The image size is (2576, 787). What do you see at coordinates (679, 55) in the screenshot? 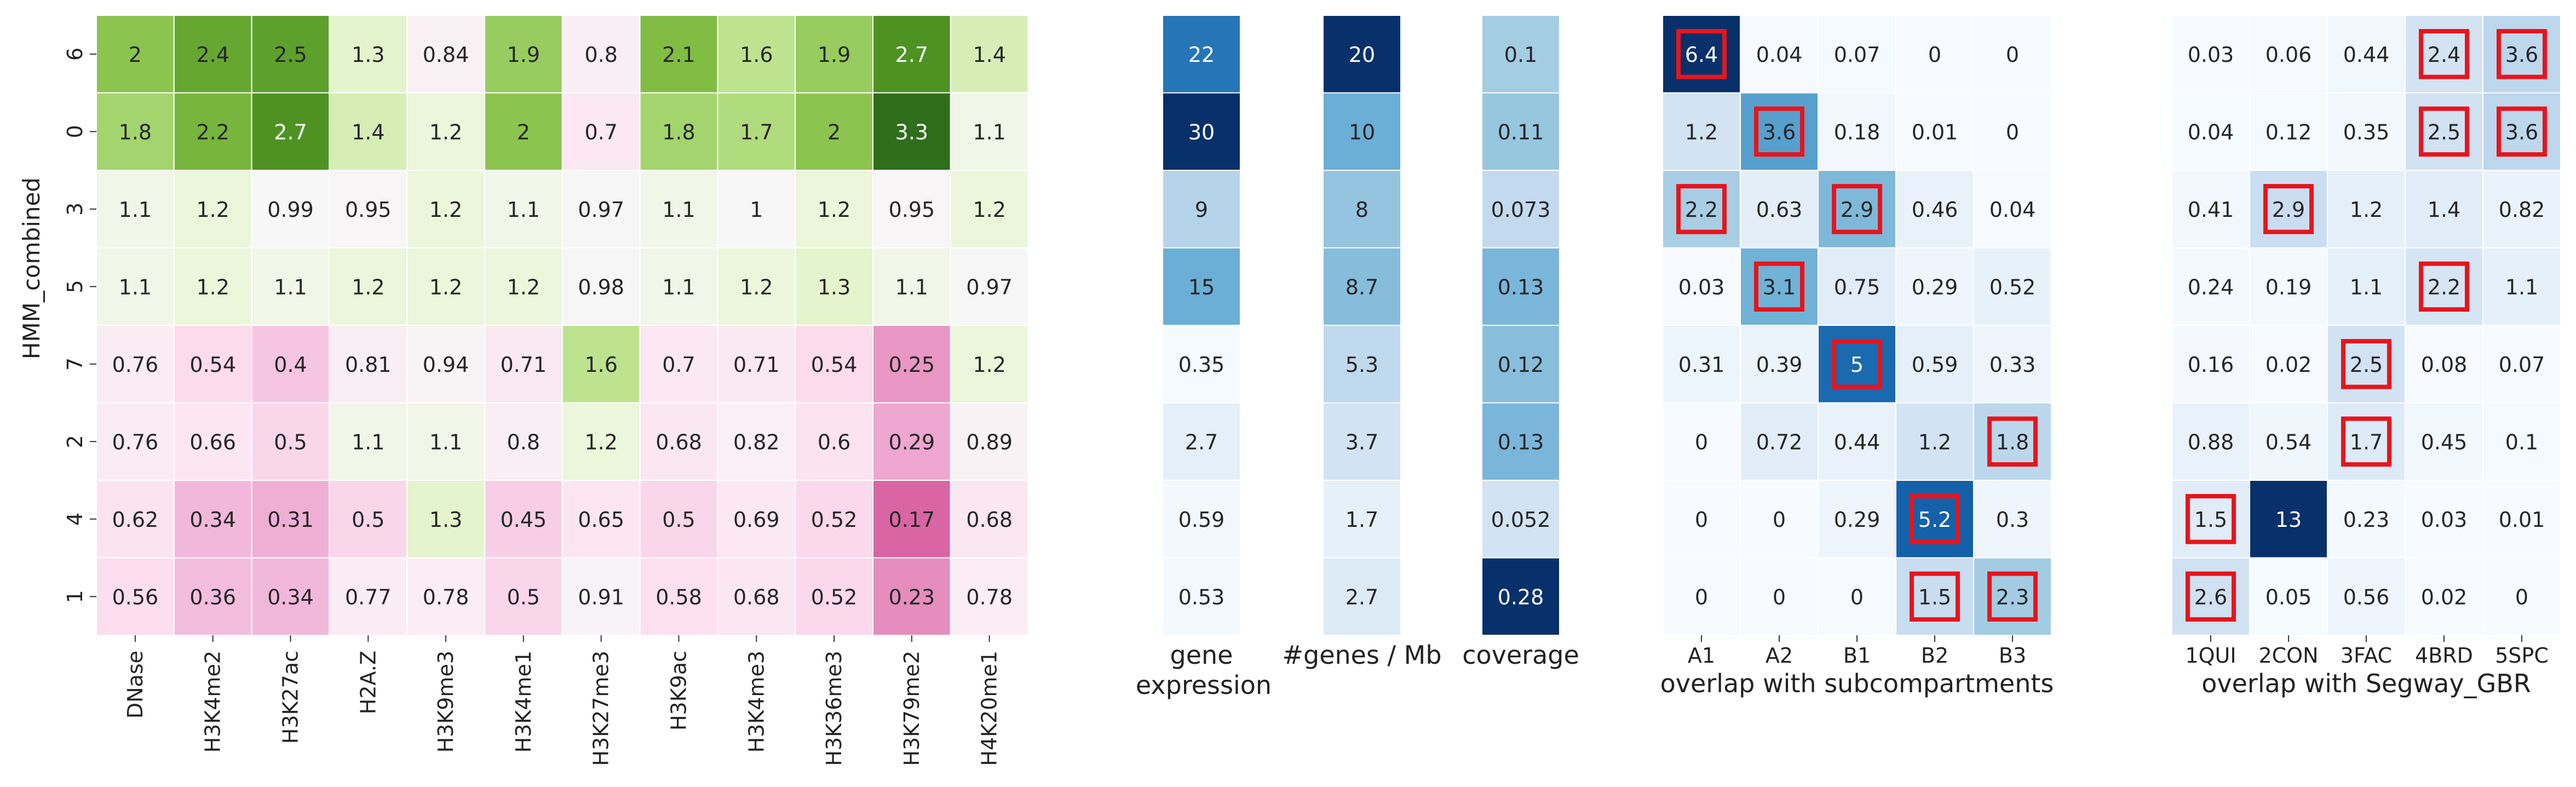
I see `cell-value-label: 2.1` at bounding box center [679, 55].